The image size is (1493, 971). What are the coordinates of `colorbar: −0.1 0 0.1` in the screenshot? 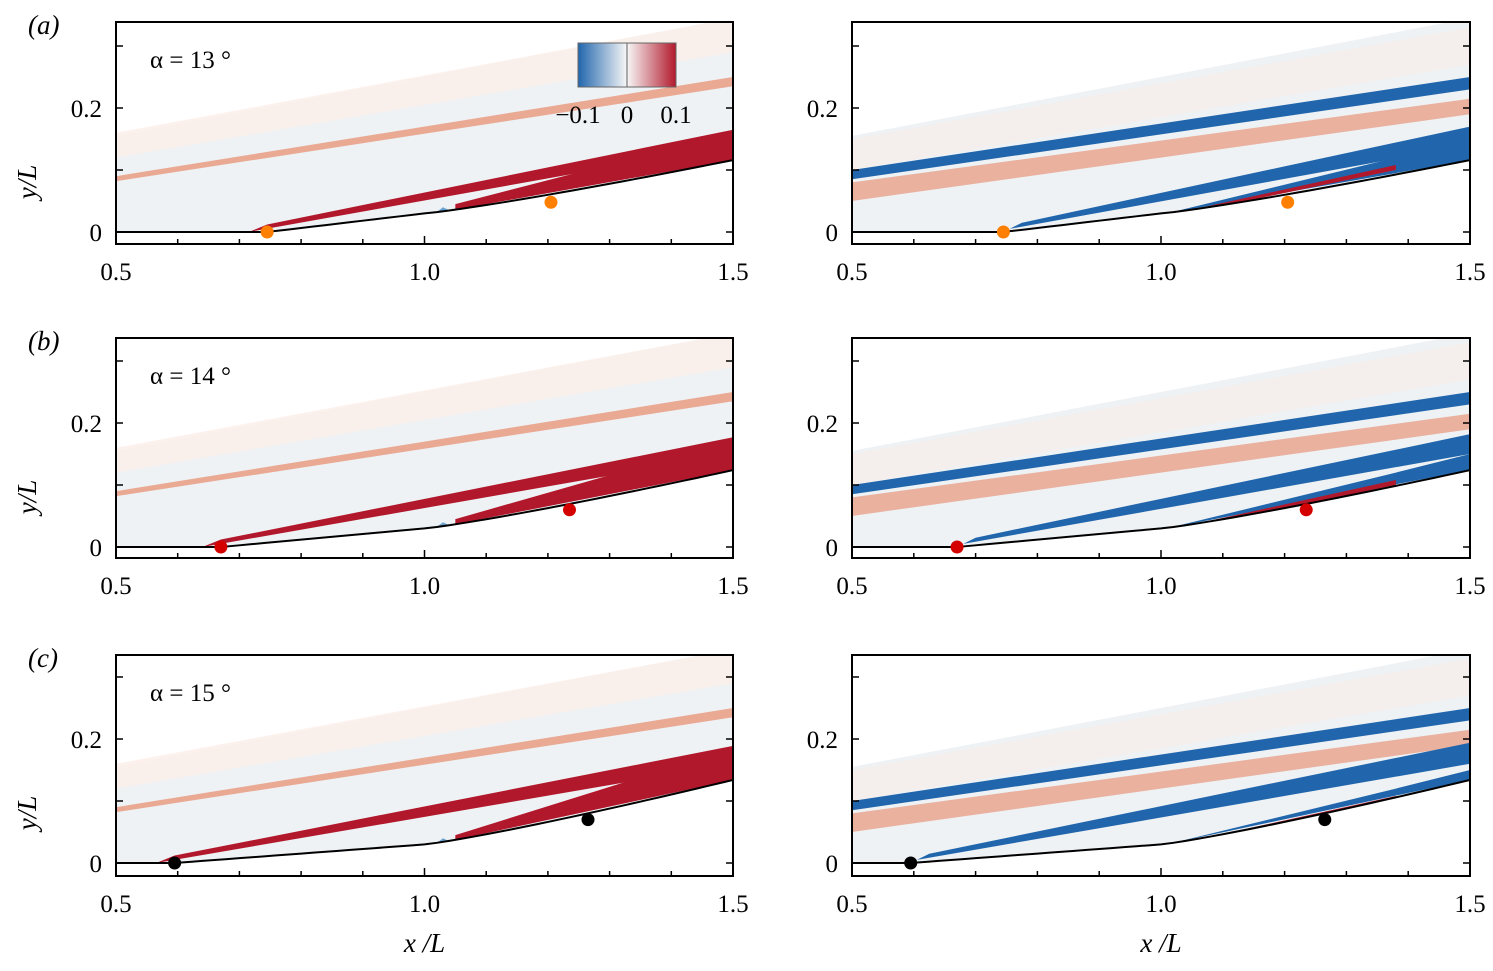 It's located at (623, 85).